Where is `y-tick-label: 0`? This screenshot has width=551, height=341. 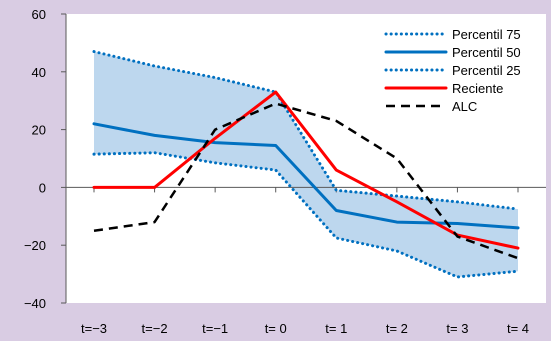 y-tick-label: 0 is located at coordinates (42, 187).